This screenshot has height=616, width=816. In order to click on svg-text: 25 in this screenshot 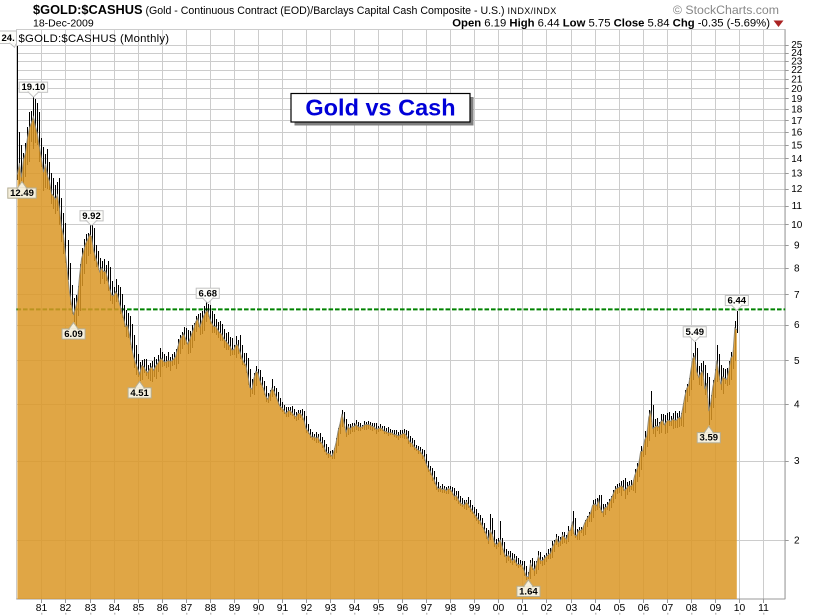, I will do `click(797, 45)`.